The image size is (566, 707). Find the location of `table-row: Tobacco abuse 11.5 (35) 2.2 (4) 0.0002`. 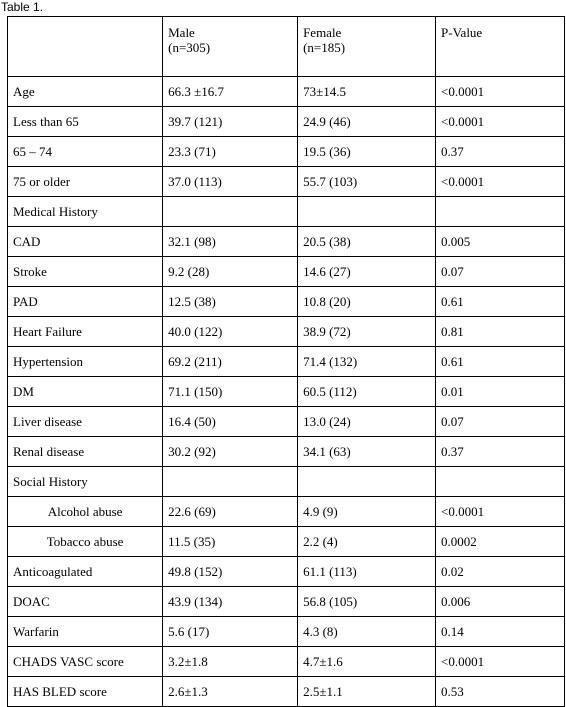

table-row: Tobacco abuse 11.5 (35) 2.2 (4) 0.0002 is located at coordinates (286, 542).